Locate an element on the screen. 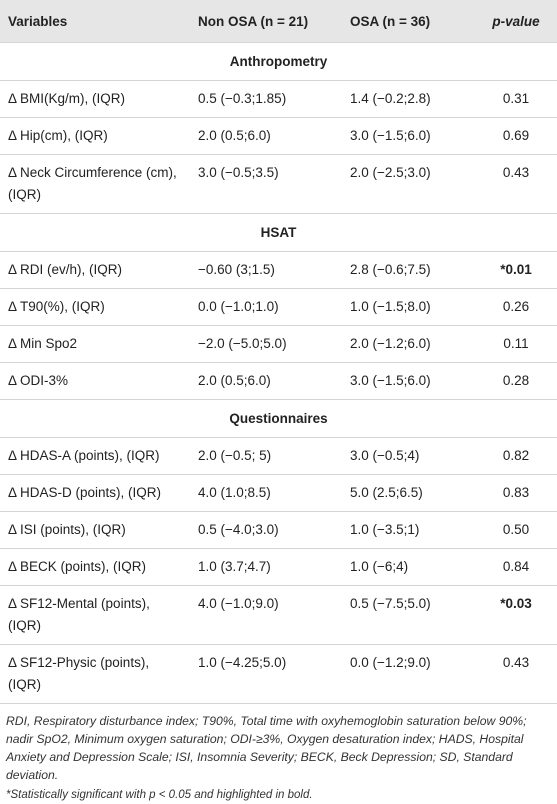 The image size is (557, 804). value-cell: 1.4 (−0.2;2.8) is located at coordinates (408, 99).